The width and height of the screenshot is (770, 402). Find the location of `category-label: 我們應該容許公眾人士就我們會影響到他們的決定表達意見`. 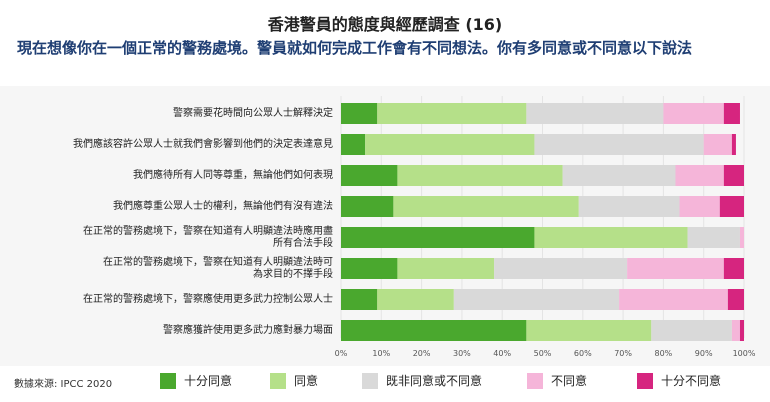

category-label: 我們應該容許公眾人士就我們會影響到他們的決定表達意見 is located at coordinates (173, 145).